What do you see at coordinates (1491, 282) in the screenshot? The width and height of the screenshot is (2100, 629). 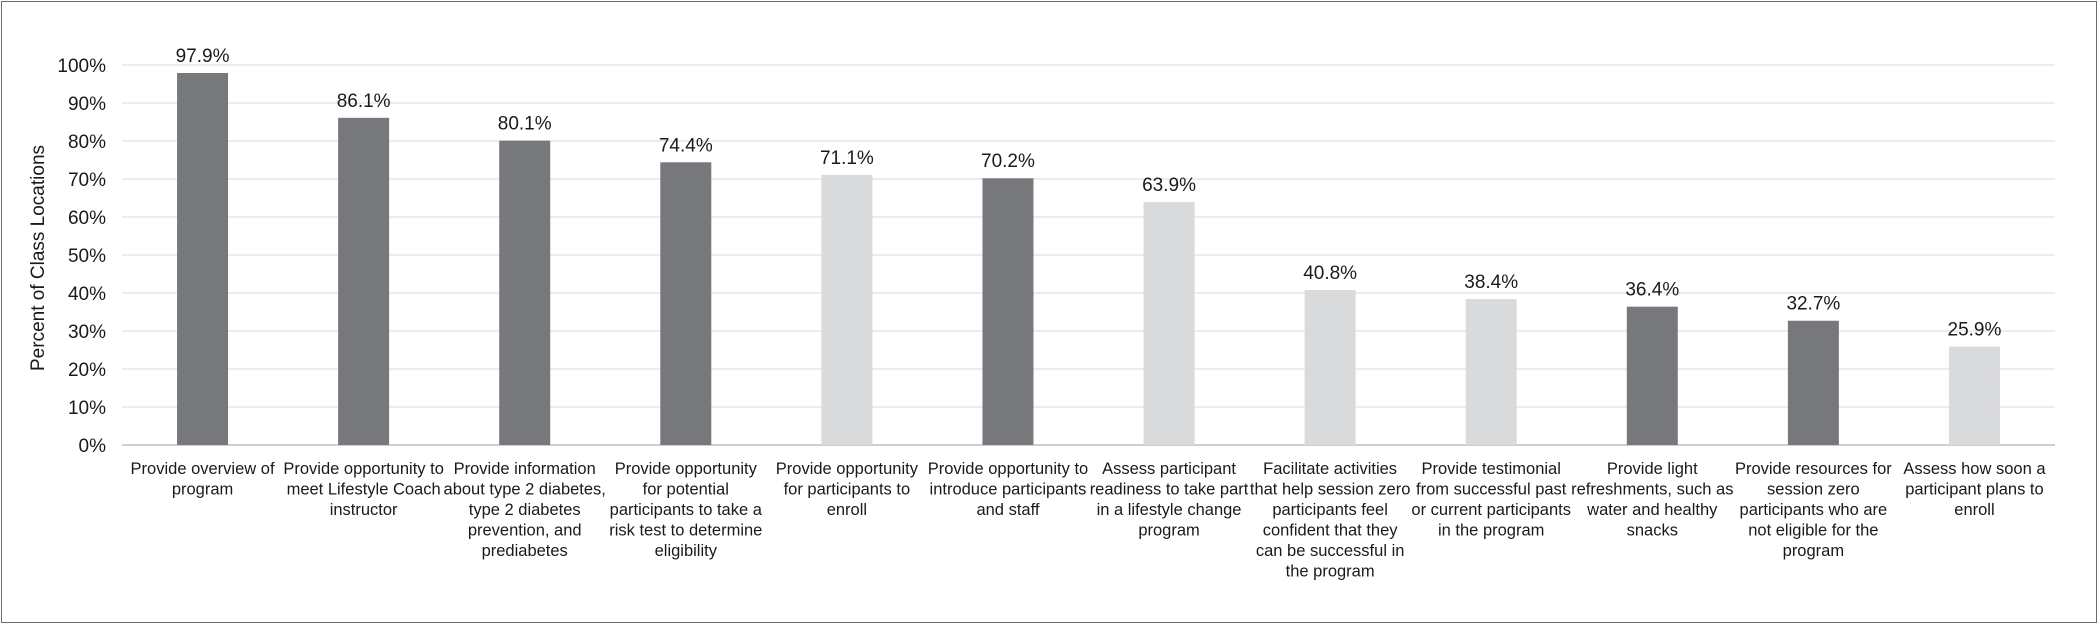 I see `data-label: 38.4%` at bounding box center [1491, 282].